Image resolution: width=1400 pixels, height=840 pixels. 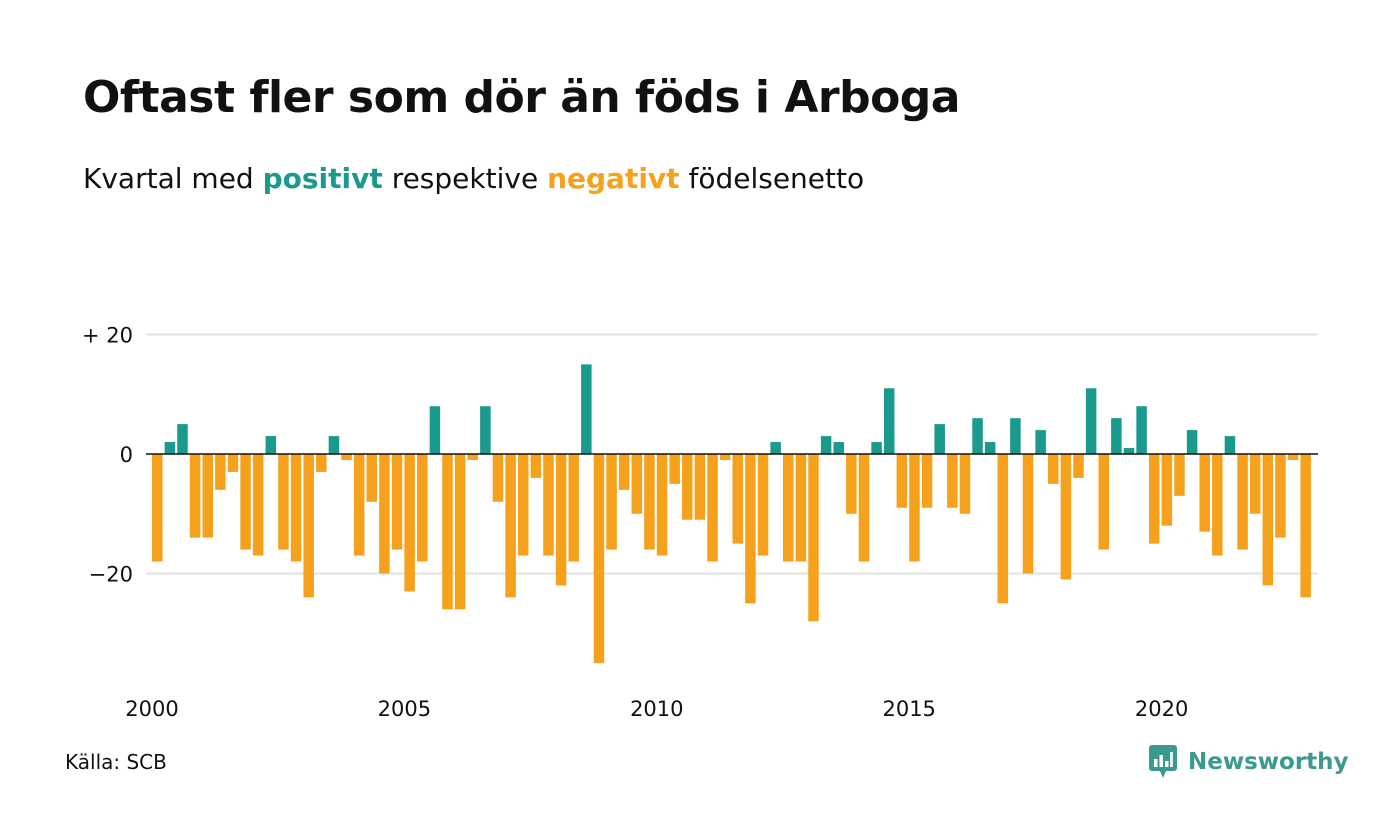 What do you see at coordinates (662, 505) in the screenshot?
I see `bar-2010-q1` at bounding box center [662, 505].